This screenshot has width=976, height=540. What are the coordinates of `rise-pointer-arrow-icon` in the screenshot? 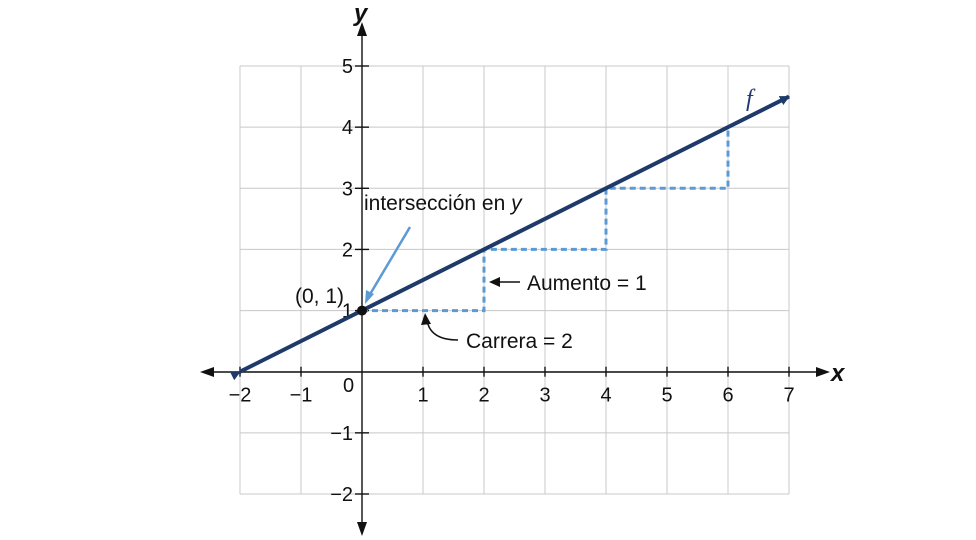 It's located at (494, 282).